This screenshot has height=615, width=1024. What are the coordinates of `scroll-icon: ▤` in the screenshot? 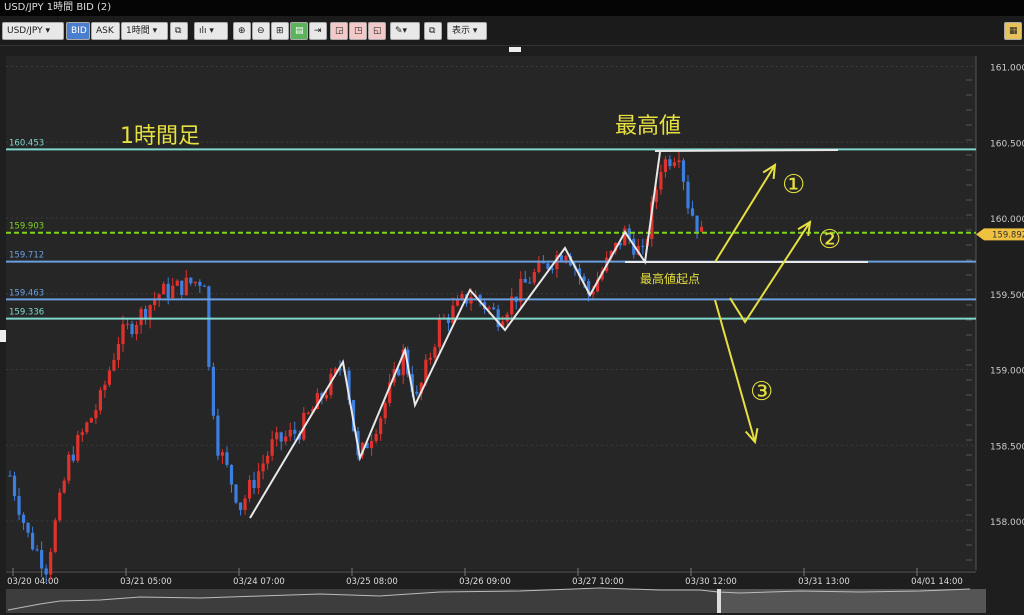 It's located at (299, 31).